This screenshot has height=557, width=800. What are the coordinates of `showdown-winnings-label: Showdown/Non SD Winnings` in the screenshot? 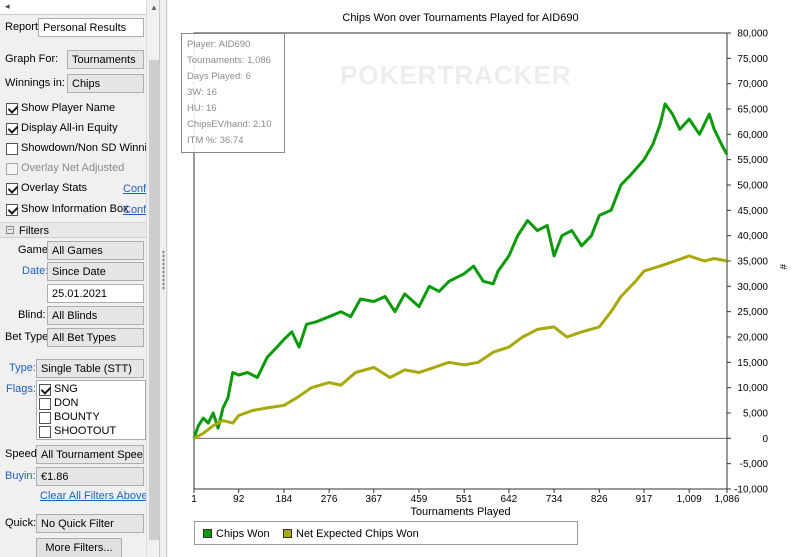 It's located at (90, 148).